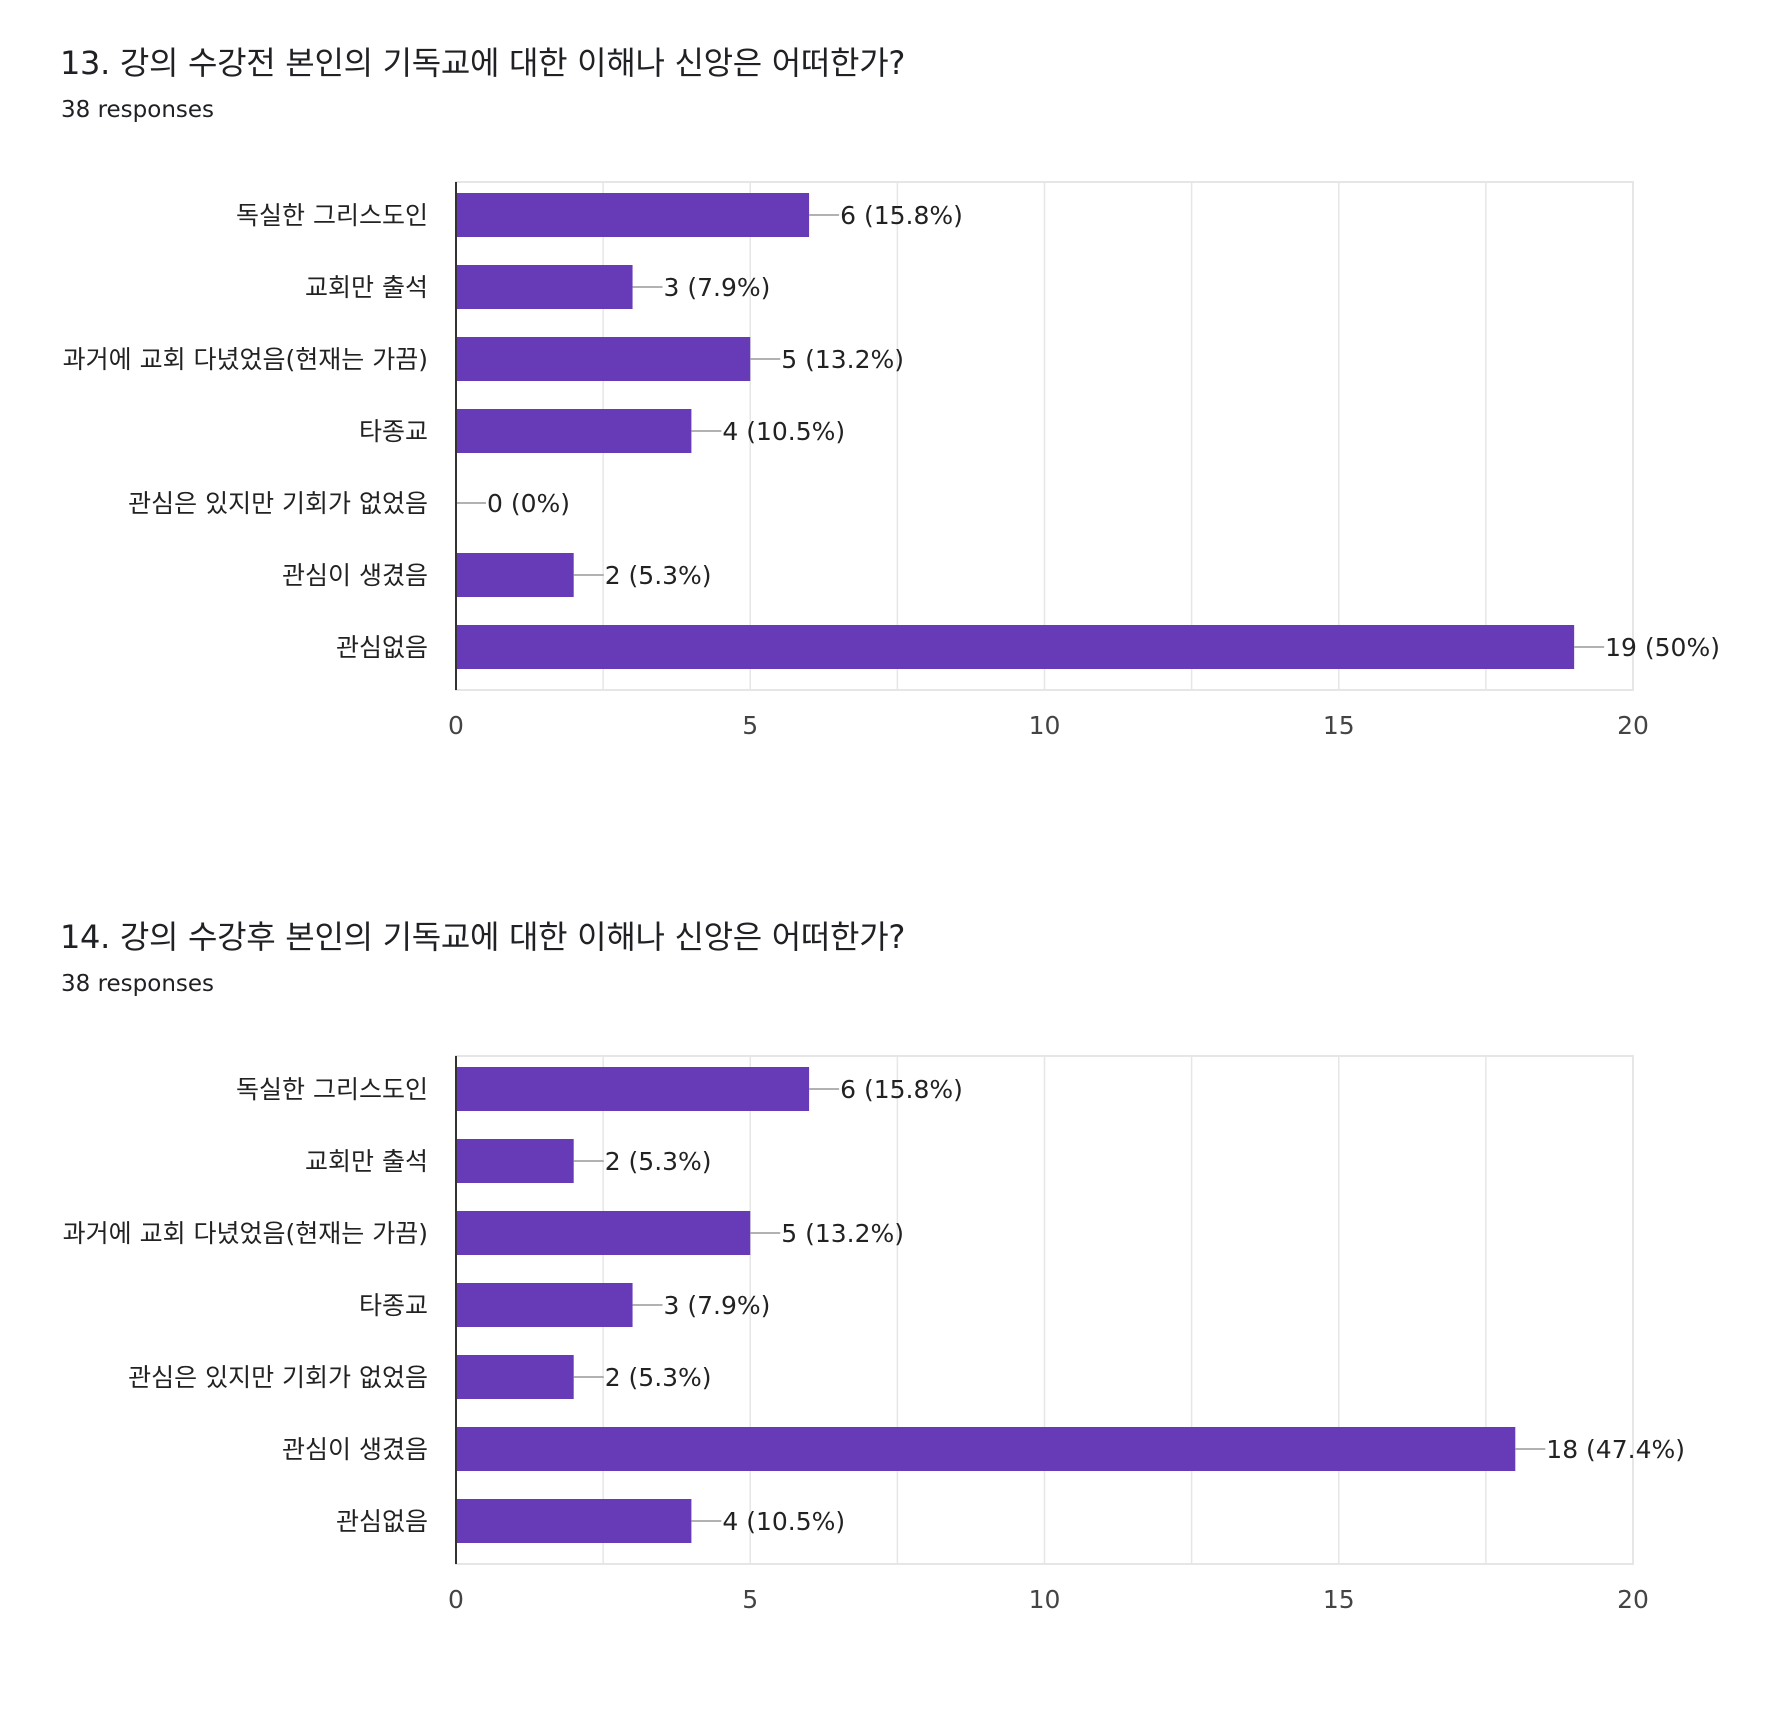  Describe the element at coordinates (483, 937) in the screenshot. I see `question-title: 14. 강의 수강후 본인의 기독교에 대한 이해나 신앙은 어떠한가?` at that location.